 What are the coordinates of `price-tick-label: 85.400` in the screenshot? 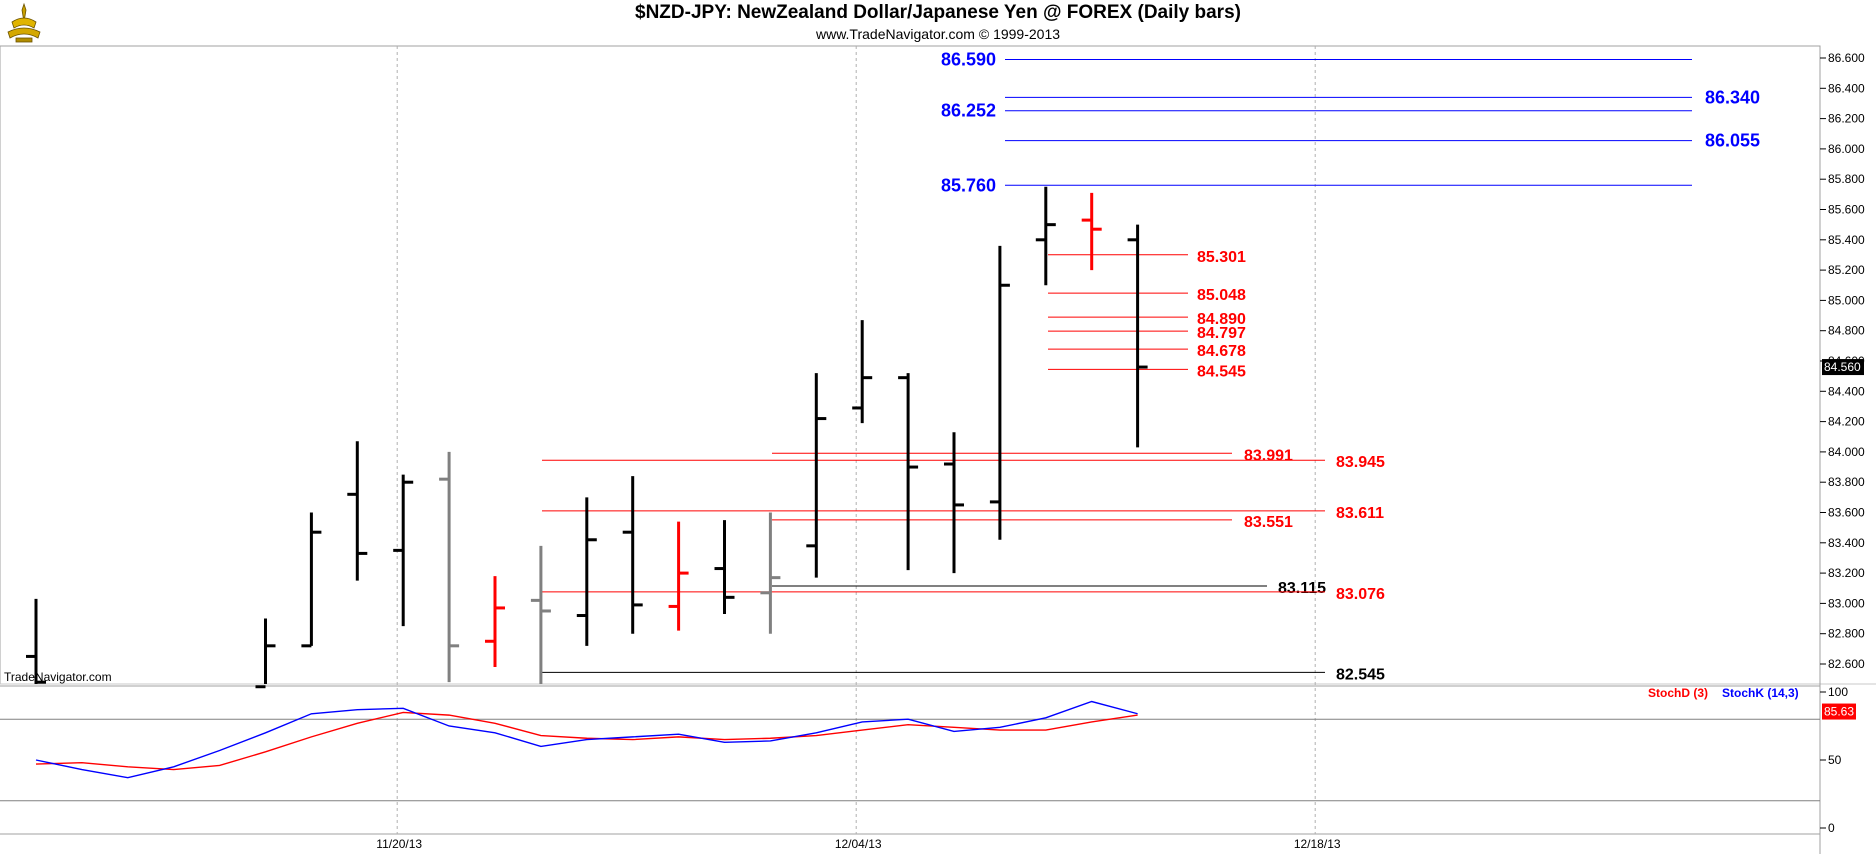 It's located at (1846, 240).